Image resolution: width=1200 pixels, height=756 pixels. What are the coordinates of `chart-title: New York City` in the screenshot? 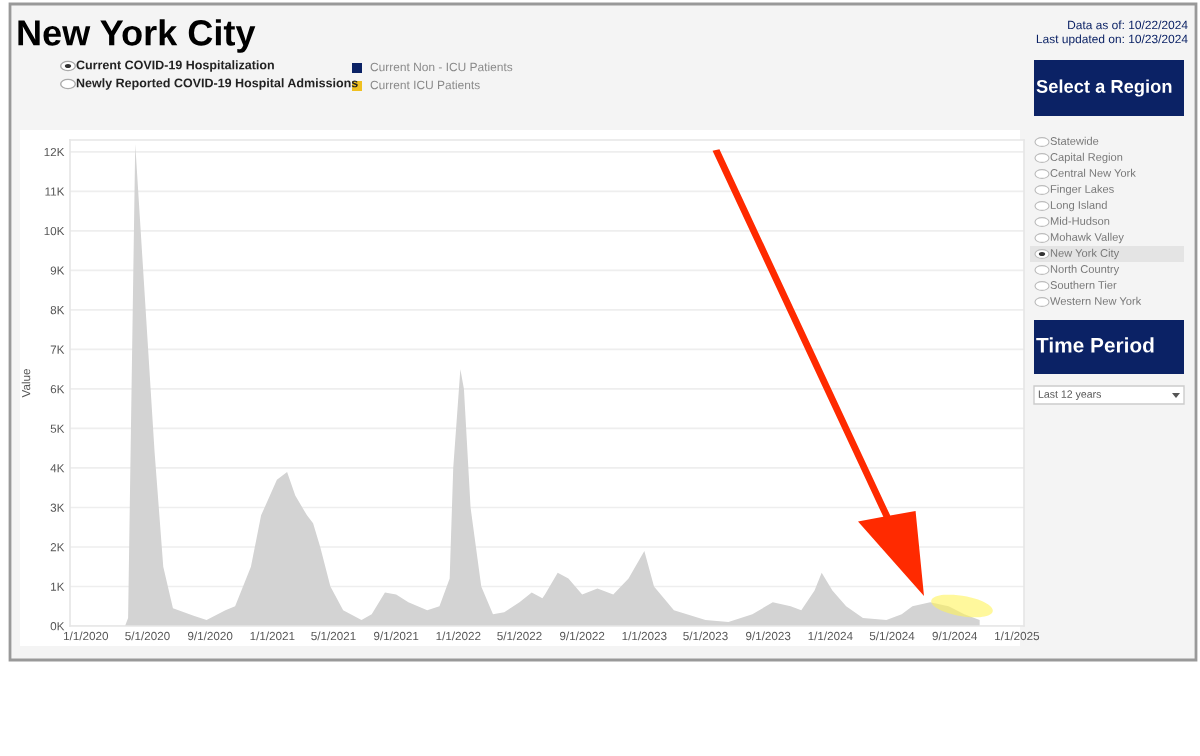 It's located at (137, 36).